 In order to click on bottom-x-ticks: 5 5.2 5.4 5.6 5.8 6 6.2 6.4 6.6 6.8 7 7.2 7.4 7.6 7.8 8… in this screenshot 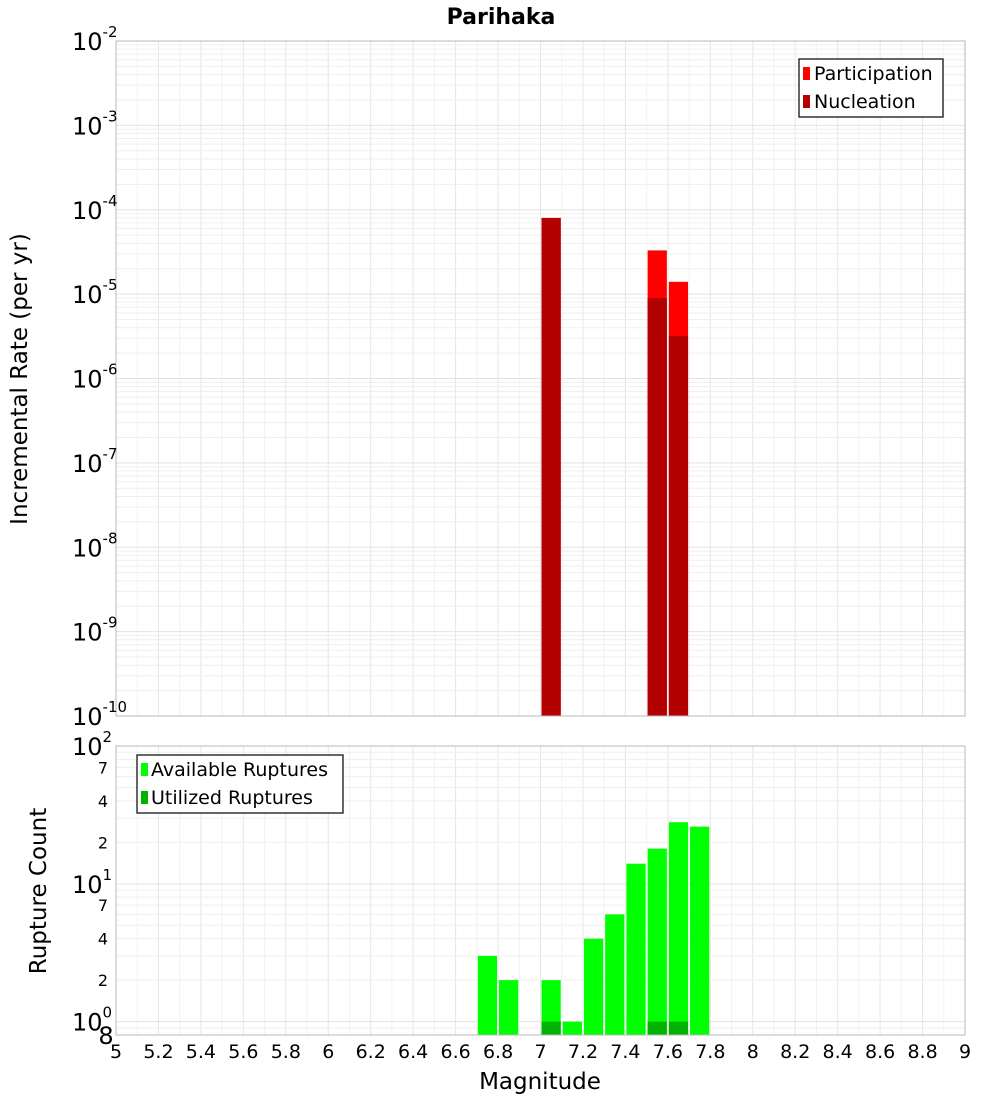, I will do `click(540, 1052)`.